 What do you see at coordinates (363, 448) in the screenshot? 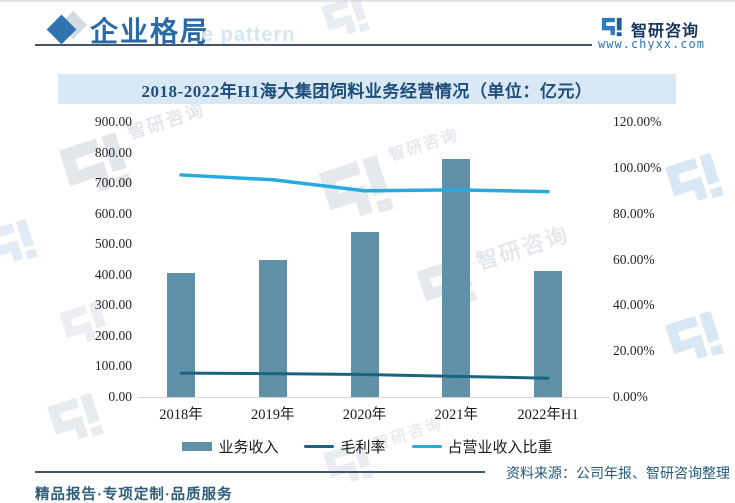
I see `legend-label: 毛利率` at bounding box center [363, 448].